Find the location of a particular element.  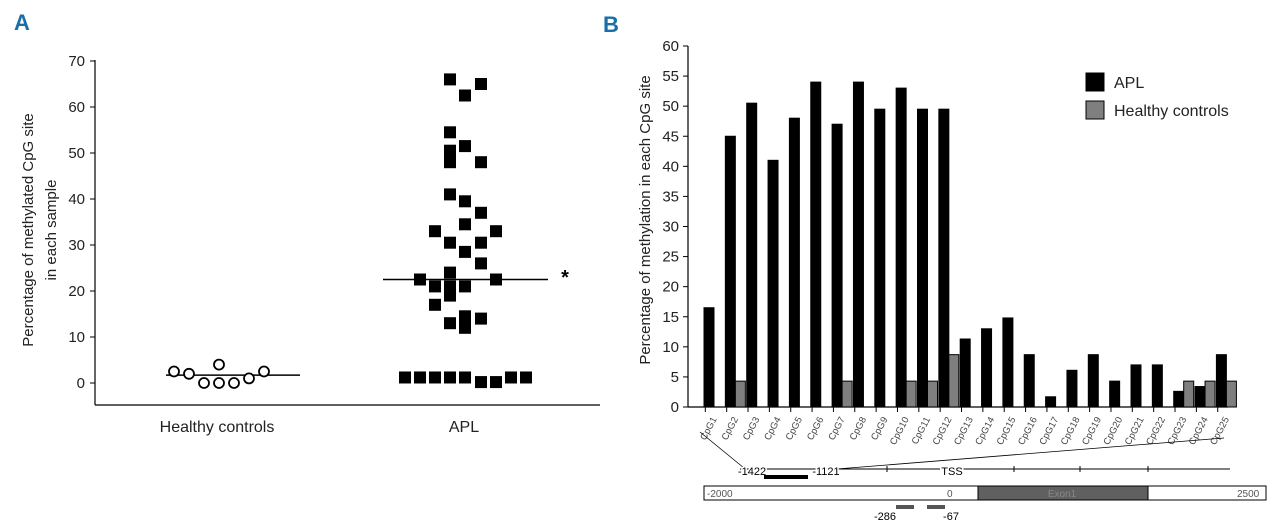

cpg-label: CpG2 is located at coordinates (730, 428).